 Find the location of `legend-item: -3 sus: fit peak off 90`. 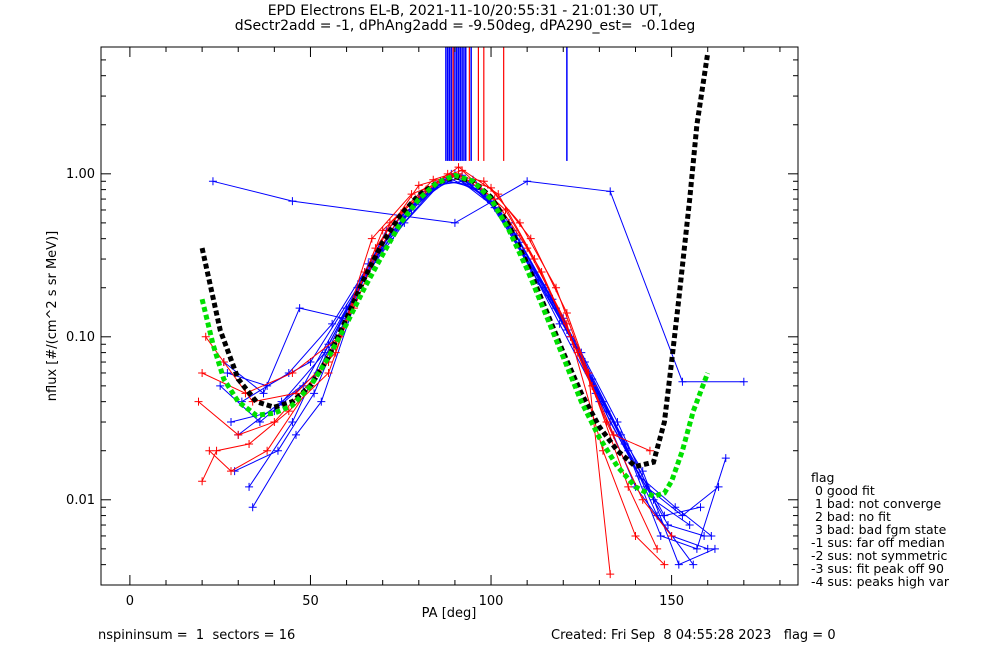

legend-item: -3 sus: fit peak off 90 is located at coordinates (877, 568).